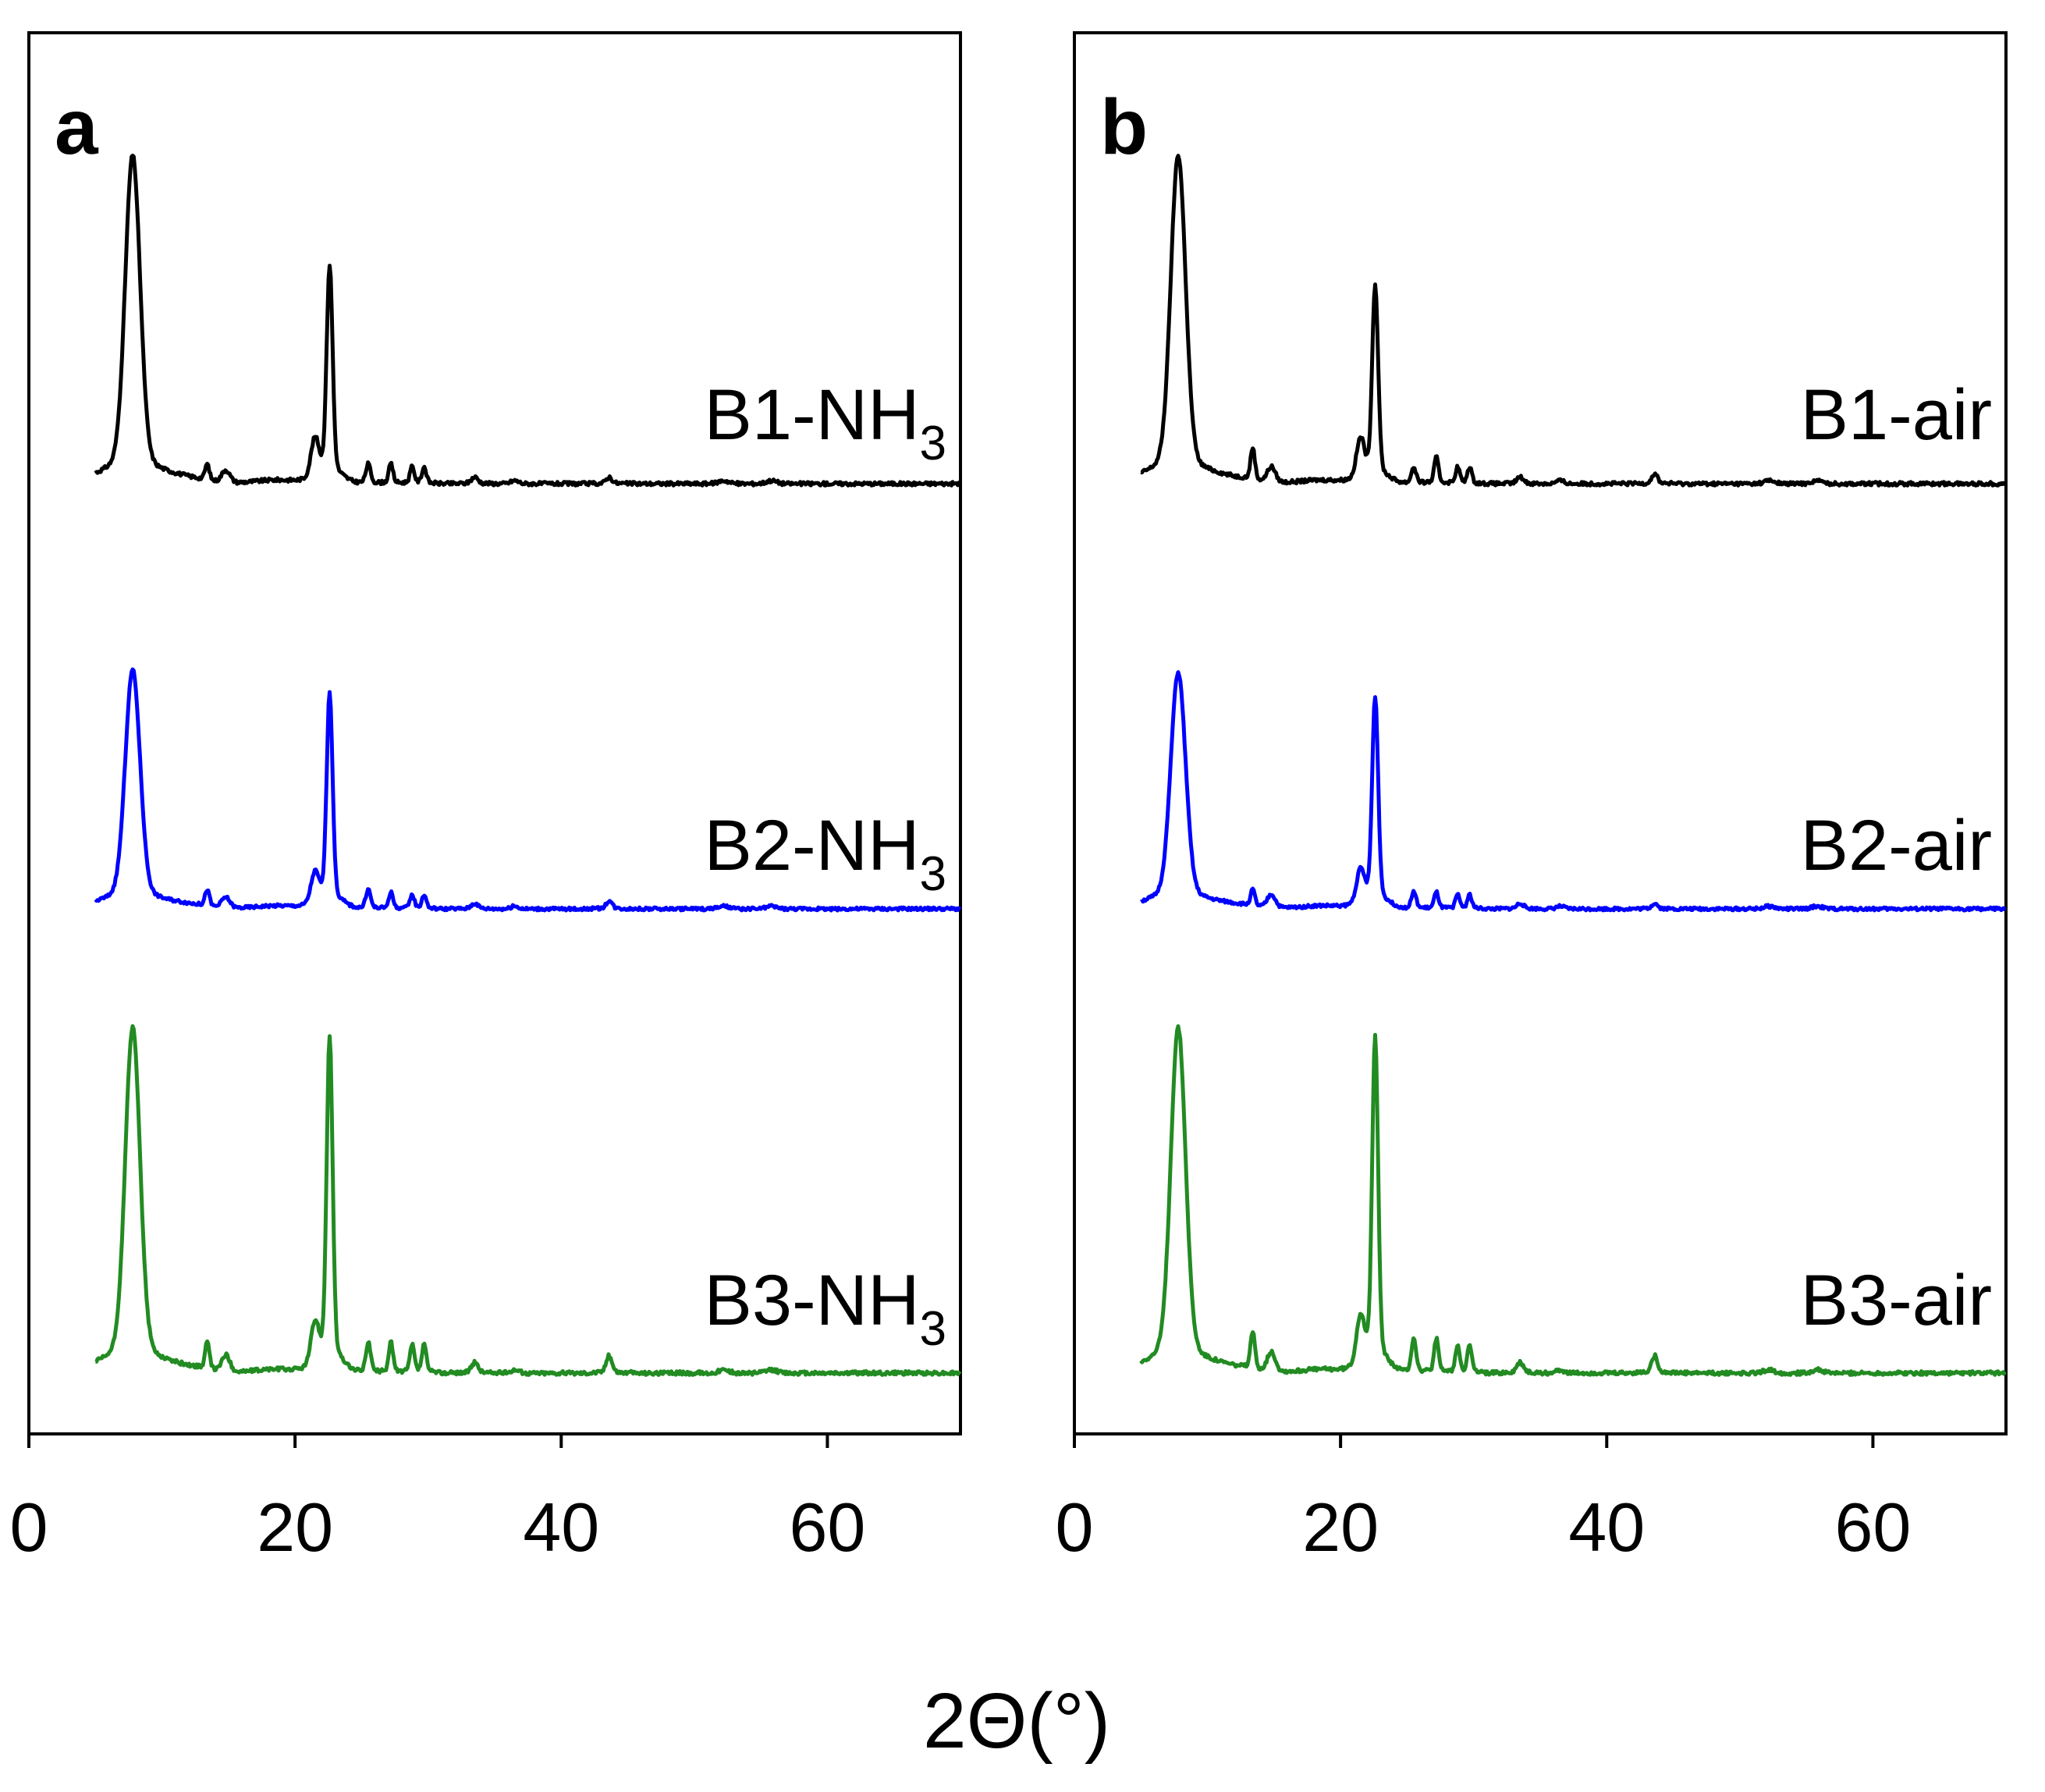 This screenshot has height=1792, width=2045. I want to click on series-label-B1-air: B1-air, so click(1897, 415).